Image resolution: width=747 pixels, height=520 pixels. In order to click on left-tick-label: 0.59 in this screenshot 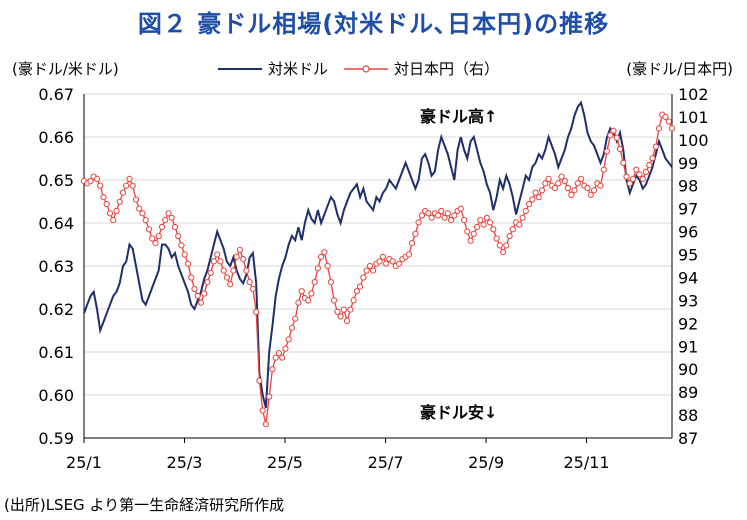, I will do `click(56, 438)`.